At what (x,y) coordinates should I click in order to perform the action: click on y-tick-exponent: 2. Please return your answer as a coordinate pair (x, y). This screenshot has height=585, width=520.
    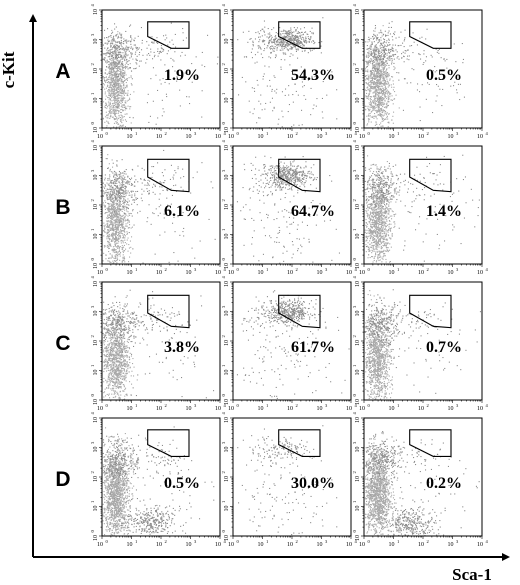
    Looking at the image, I should click on (92, 64).